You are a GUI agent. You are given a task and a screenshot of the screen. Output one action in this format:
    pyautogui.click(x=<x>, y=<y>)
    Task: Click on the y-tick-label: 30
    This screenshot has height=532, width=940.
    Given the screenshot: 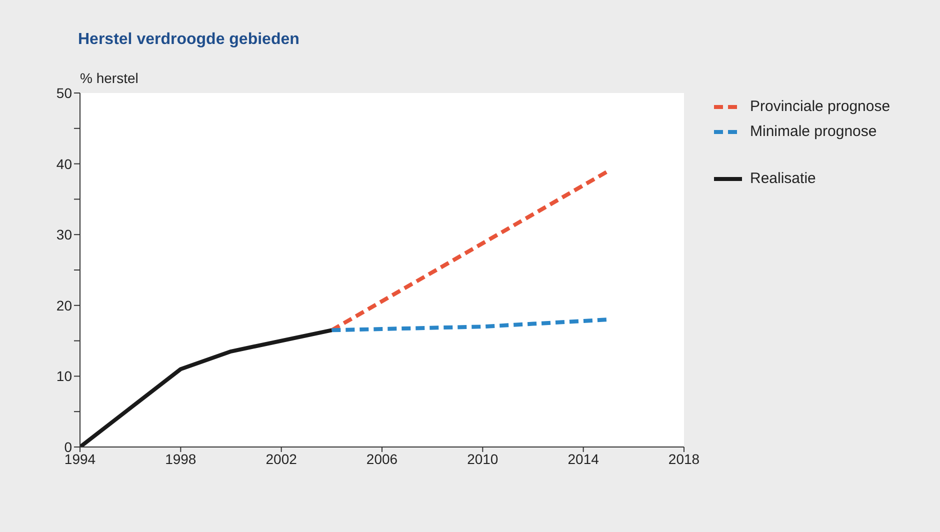 What is the action you would take?
    pyautogui.click(x=64, y=234)
    